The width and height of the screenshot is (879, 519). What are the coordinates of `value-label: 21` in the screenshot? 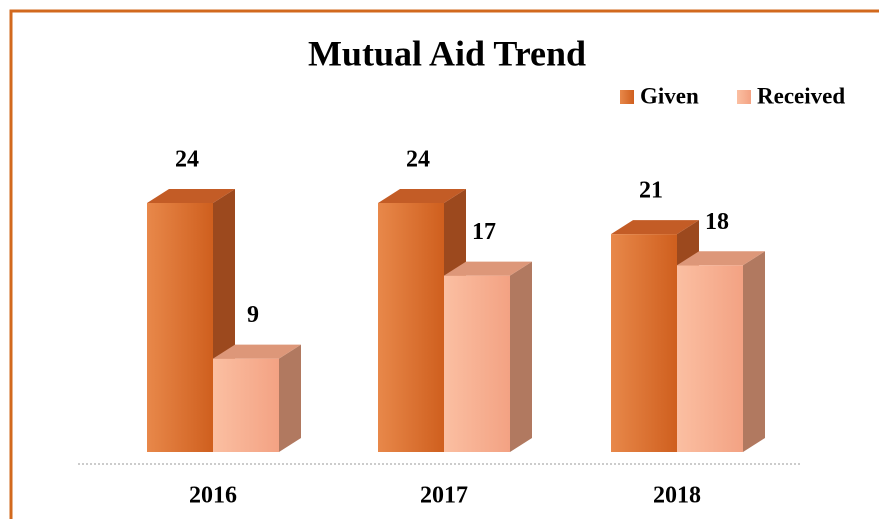 It's located at (651, 191).